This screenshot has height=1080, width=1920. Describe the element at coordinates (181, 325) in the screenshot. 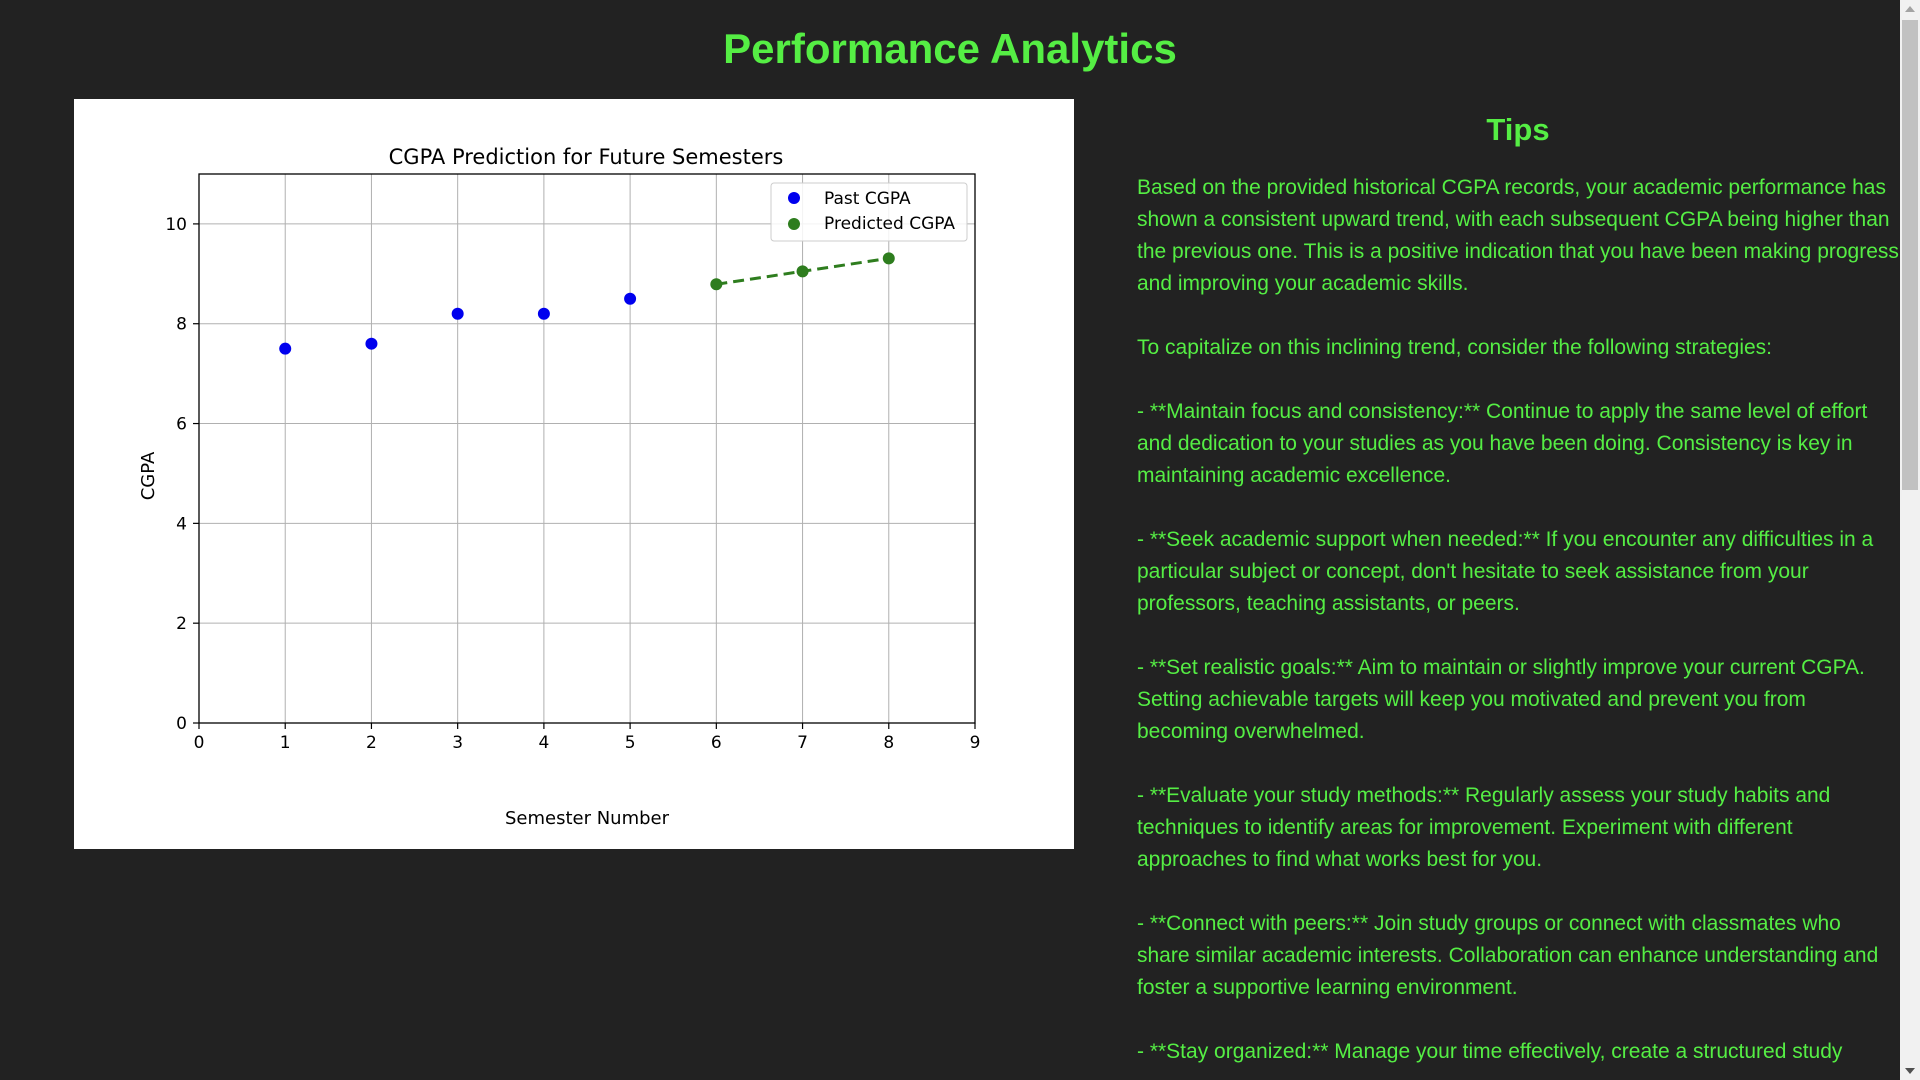

I see `y-tick-label: 8` at that location.